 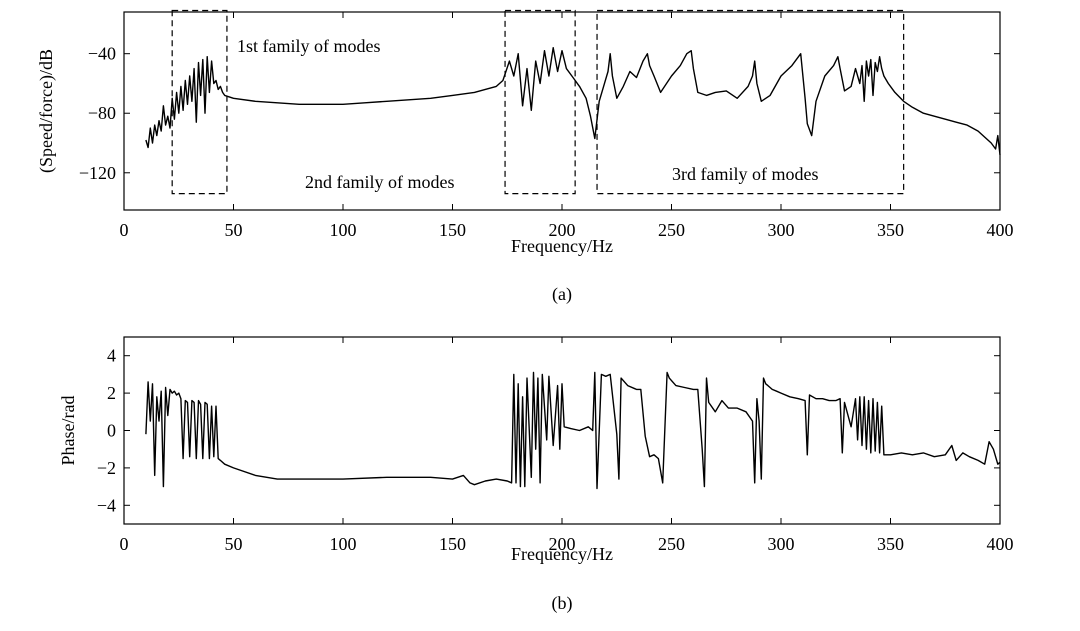 I want to click on annotation-2nd-family: 2nd family of modes, so click(x=379, y=182).